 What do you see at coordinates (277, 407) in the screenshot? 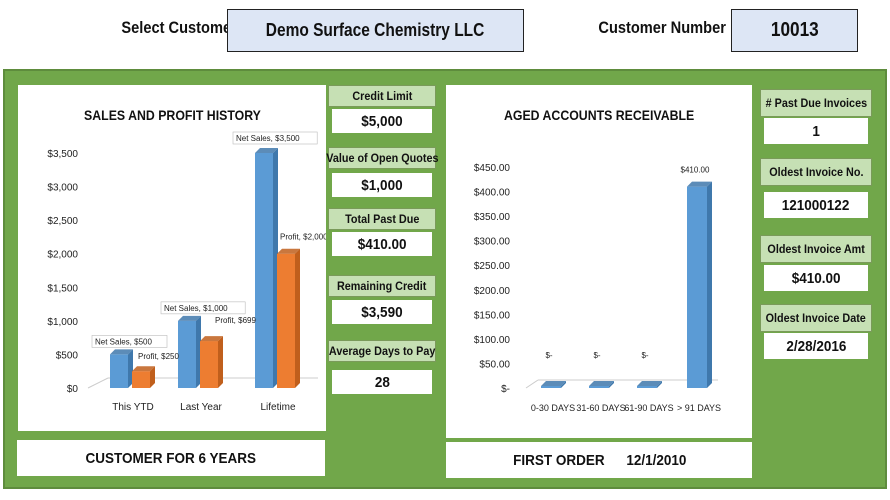
I see `x-tick-label: Lifetime` at bounding box center [277, 407].